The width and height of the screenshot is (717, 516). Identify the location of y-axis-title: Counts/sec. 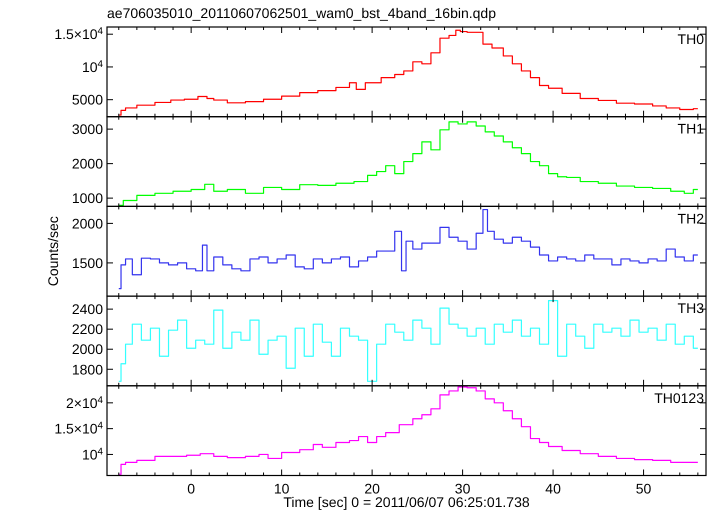
(53, 251).